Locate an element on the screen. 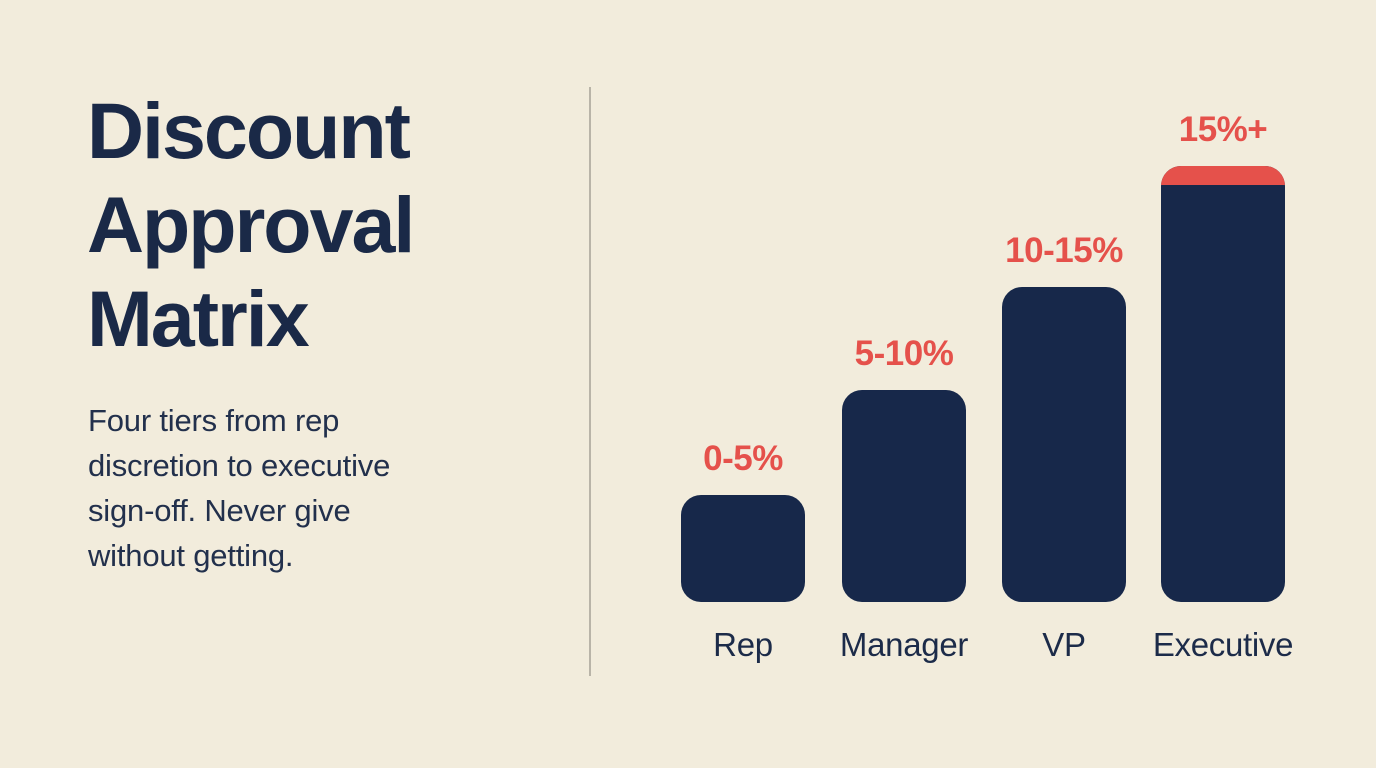 The height and width of the screenshot is (768, 1376). tier-label-executive: Executive is located at coordinates (1223, 644).